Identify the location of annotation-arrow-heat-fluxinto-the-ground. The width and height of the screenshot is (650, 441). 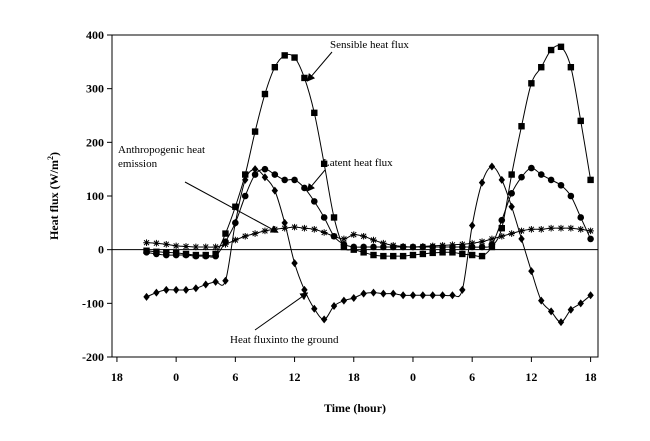
(281, 311).